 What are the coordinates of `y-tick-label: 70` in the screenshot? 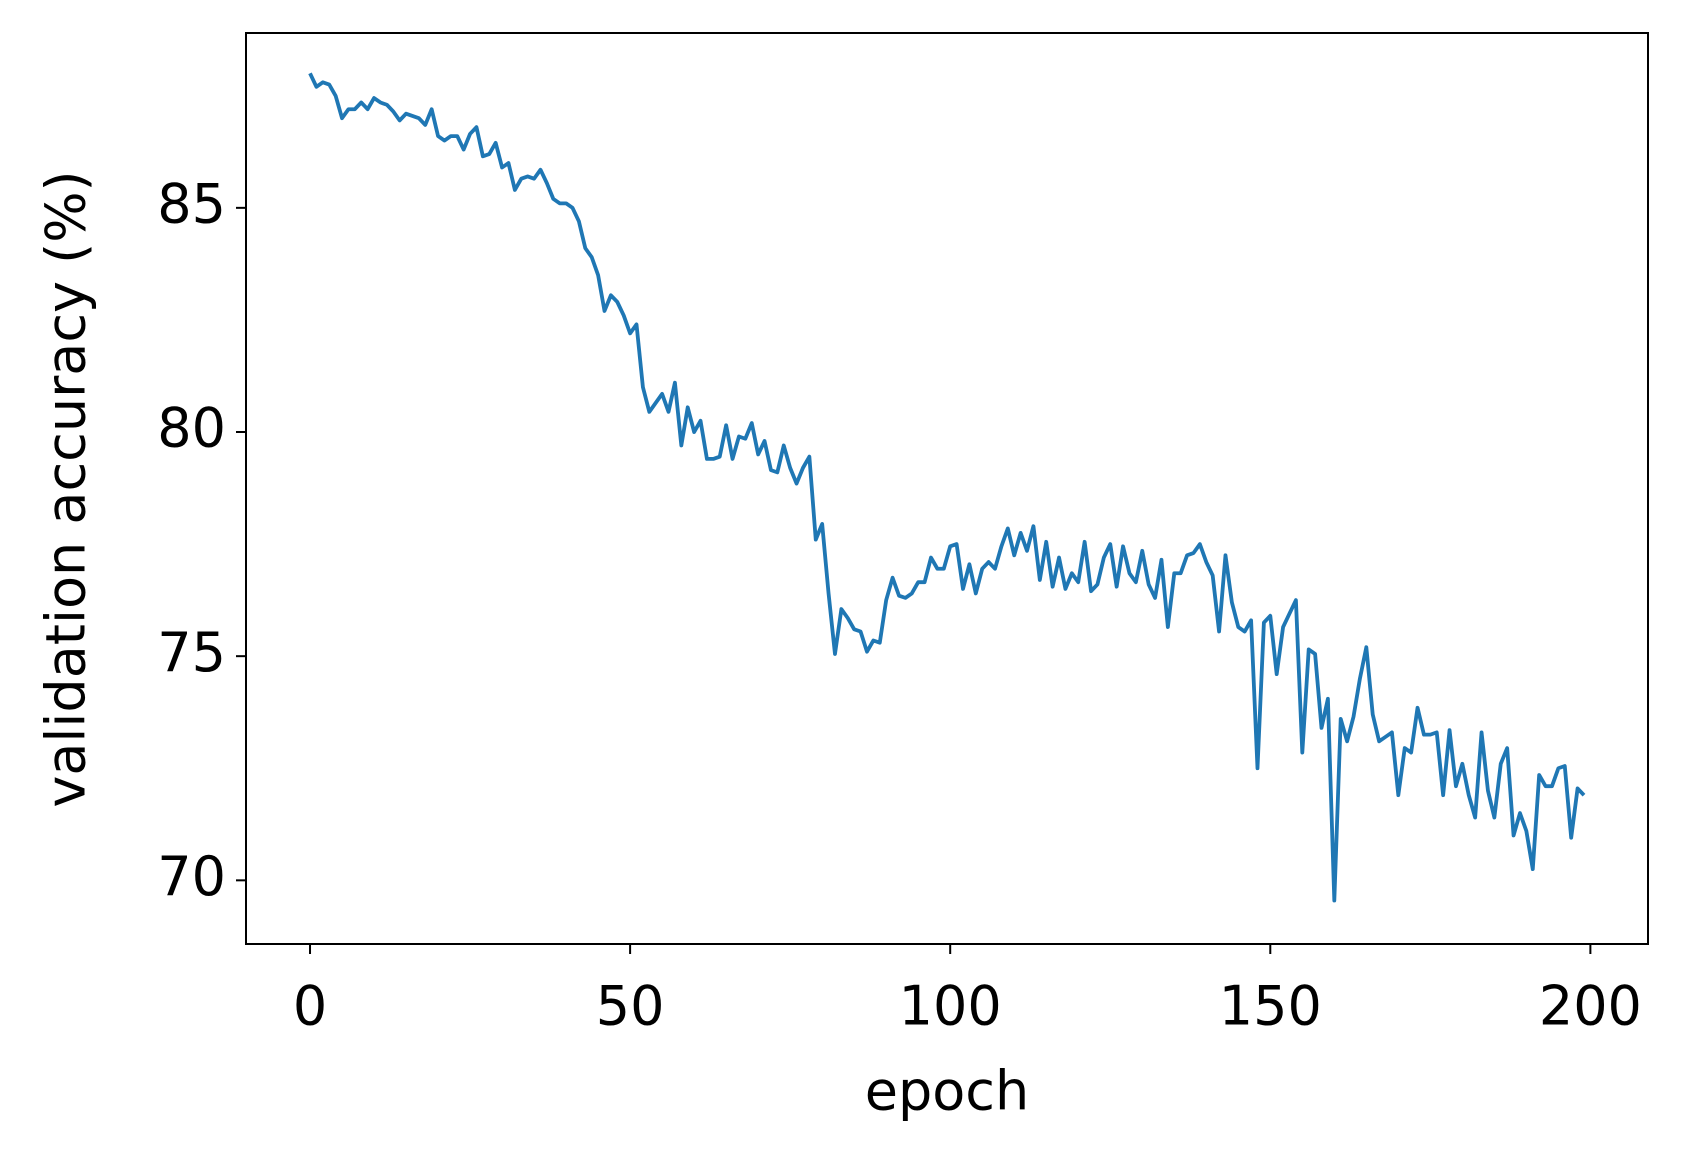 It's located at (191, 876).